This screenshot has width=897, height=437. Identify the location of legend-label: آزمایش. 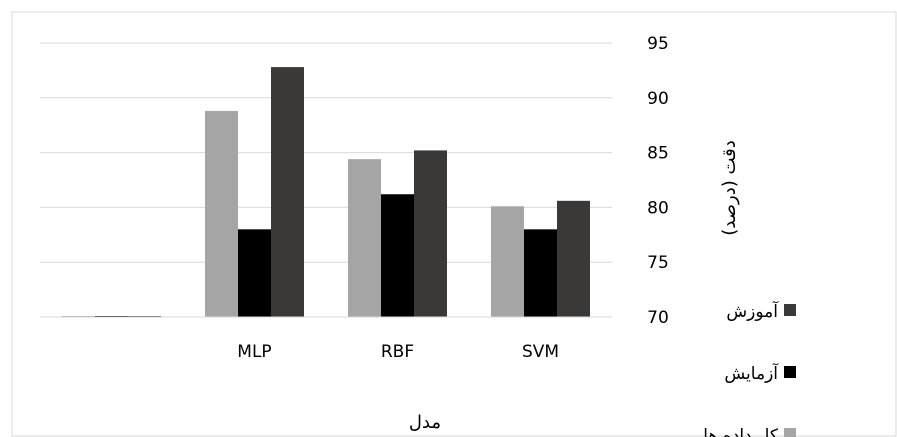
(751, 373).